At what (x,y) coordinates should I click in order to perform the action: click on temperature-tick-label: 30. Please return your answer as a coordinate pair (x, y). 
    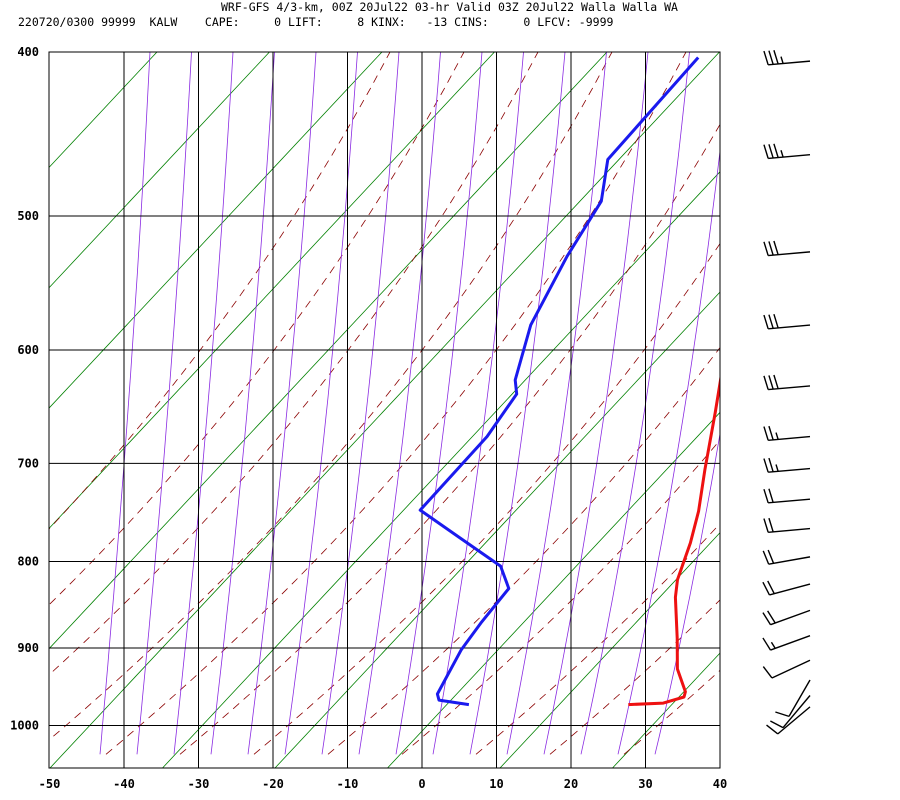
    Looking at the image, I should click on (645, 784).